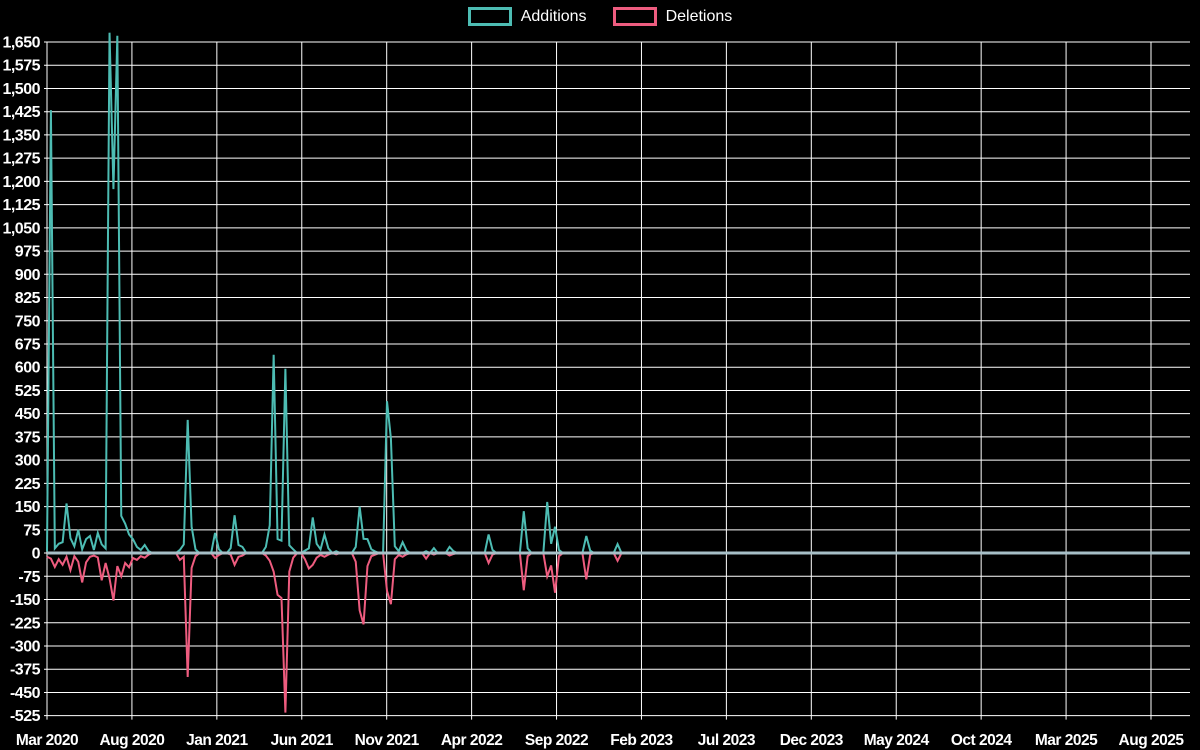 The image size is (1200, 750). I want to click on y-tick-label: 825, so click(28, 298).